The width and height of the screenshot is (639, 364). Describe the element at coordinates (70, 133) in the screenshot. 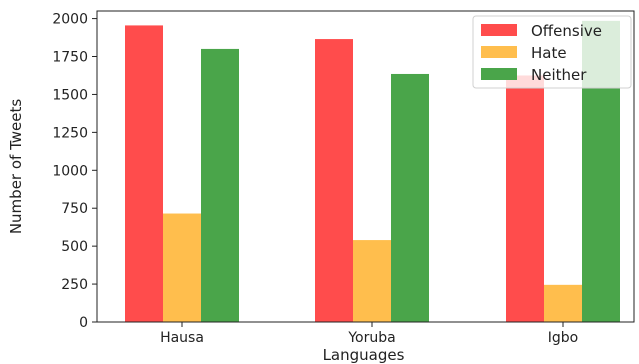

I see `y-tick-label: 1250` at that location.